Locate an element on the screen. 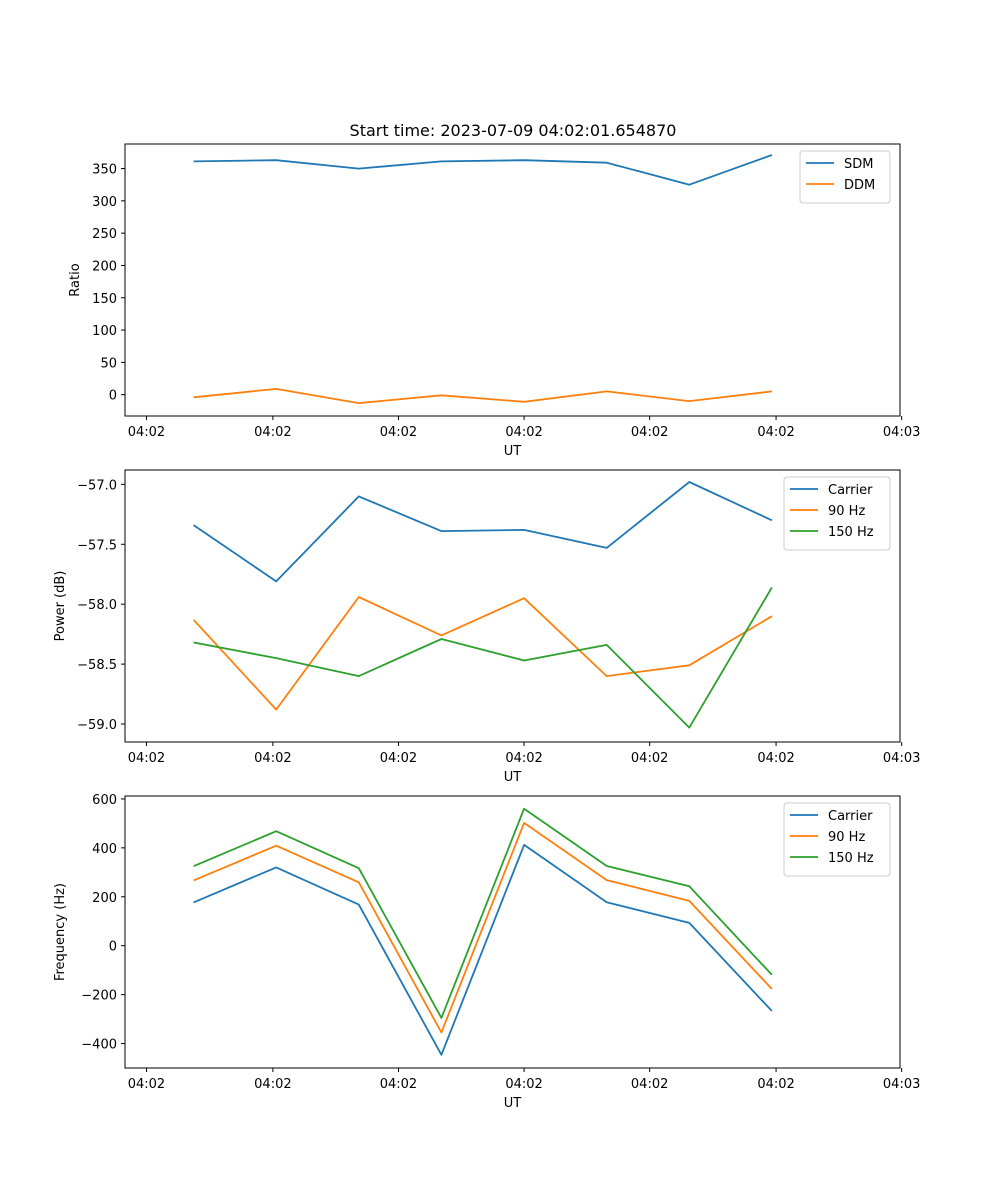 The width and height of the screenshot is (1000, 1200). y-tick-label: −59.0 is located at coordinates (97, 725).